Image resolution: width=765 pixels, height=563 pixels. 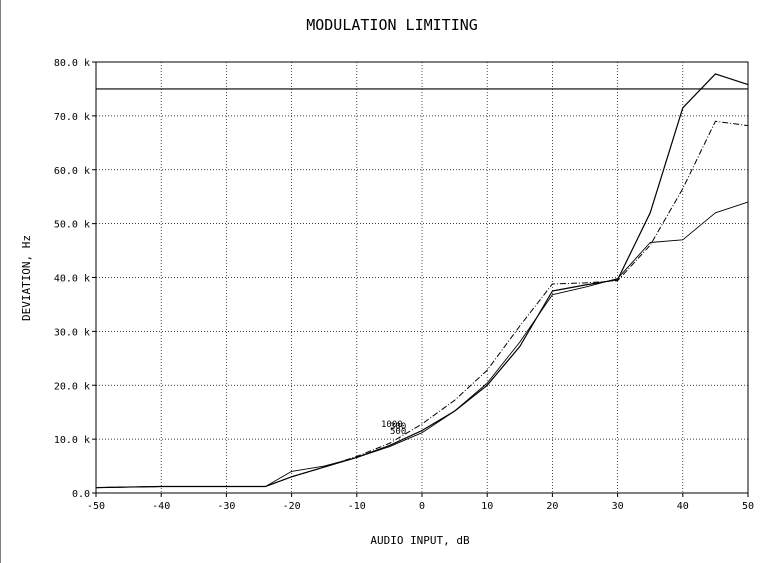 What do you see at coordinates (72, 332) in the screenshot?
I see `y-tick-label: 30.0 k` at bounding box center [72, 332].